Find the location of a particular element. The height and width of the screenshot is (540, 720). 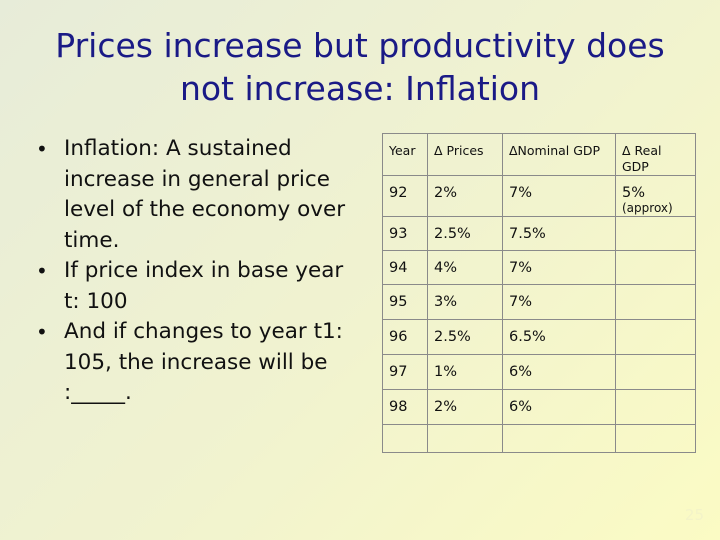

cell-year: 92 is located at coordinates (405, 196).